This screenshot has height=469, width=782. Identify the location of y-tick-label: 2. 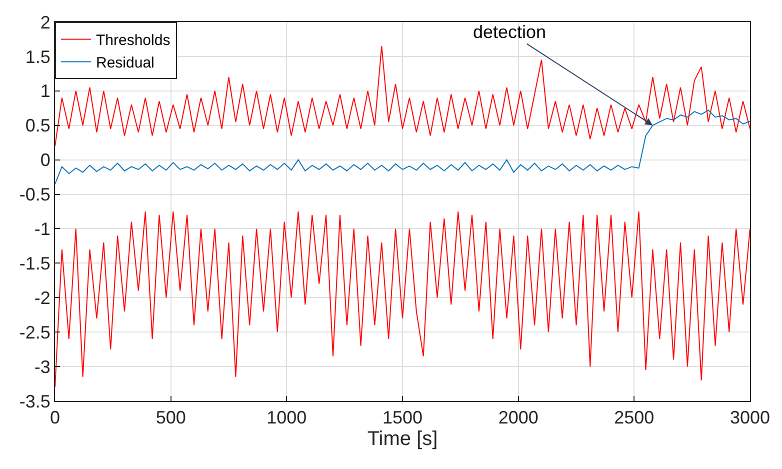
(45, 22).